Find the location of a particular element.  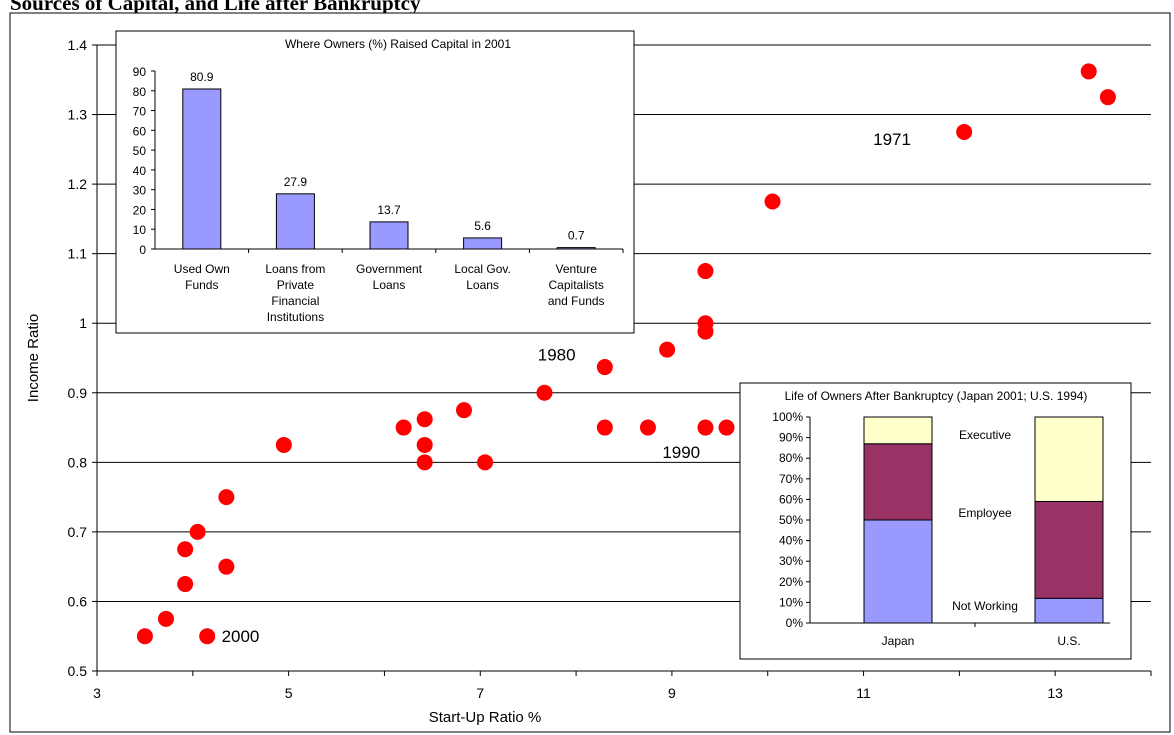

bar-value-label: 80.9 is located at coordinates (202, 77).